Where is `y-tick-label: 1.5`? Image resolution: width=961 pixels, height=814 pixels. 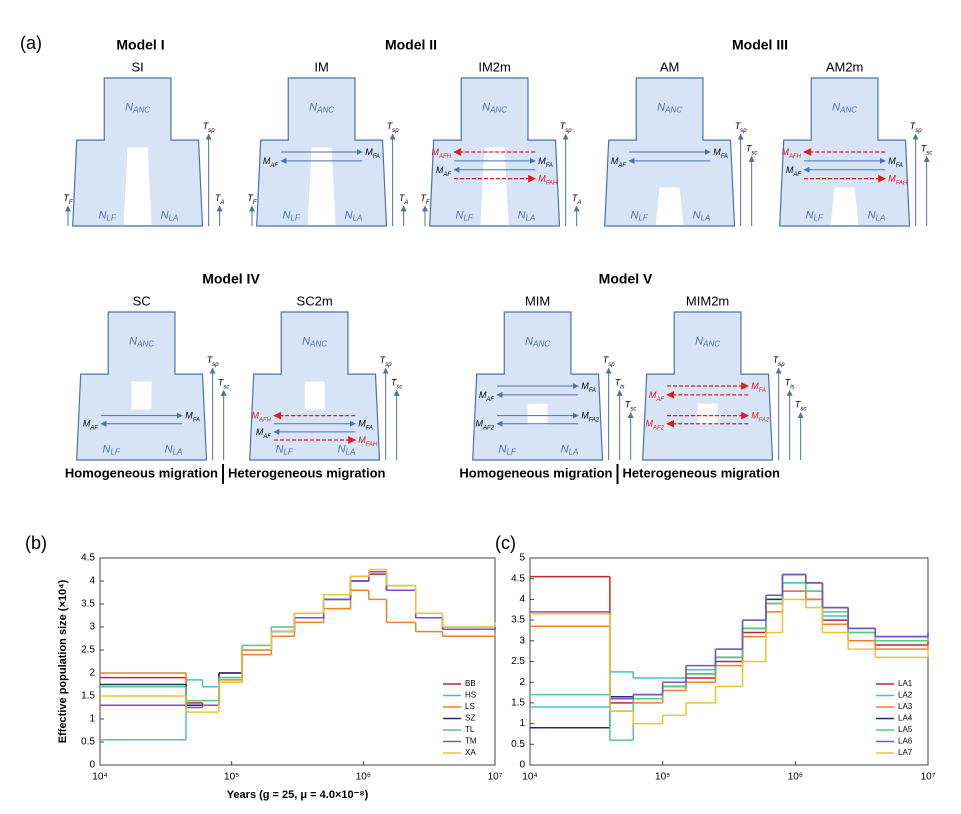 y-tick-label: 1.5 is located at coordinates (88, 696).